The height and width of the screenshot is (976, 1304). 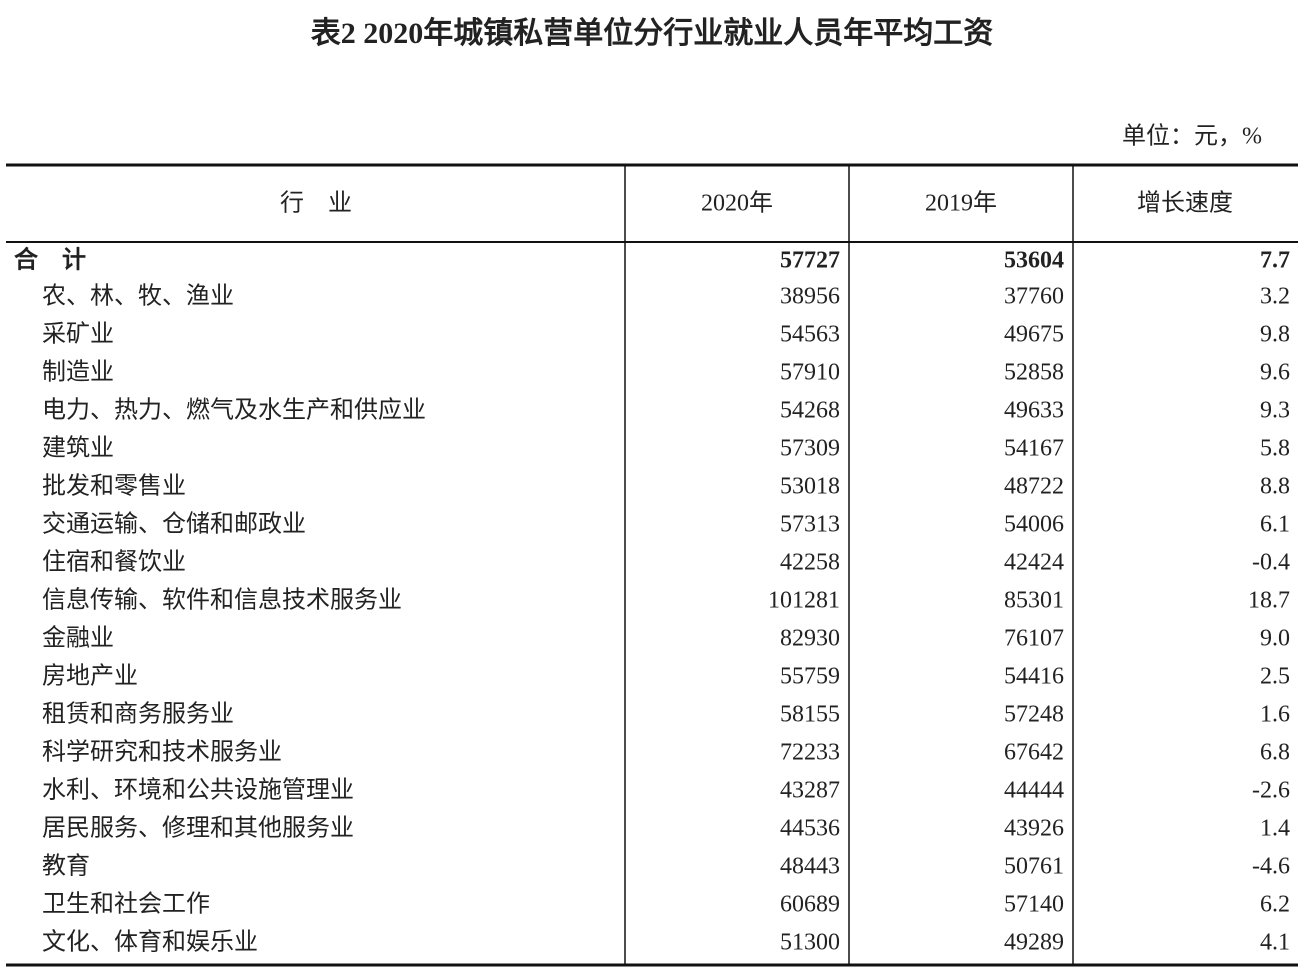 What do you see at coordinates (810, 829) in the screenshot?
I see `row-value: 44536` at bounding box center [810, 829].